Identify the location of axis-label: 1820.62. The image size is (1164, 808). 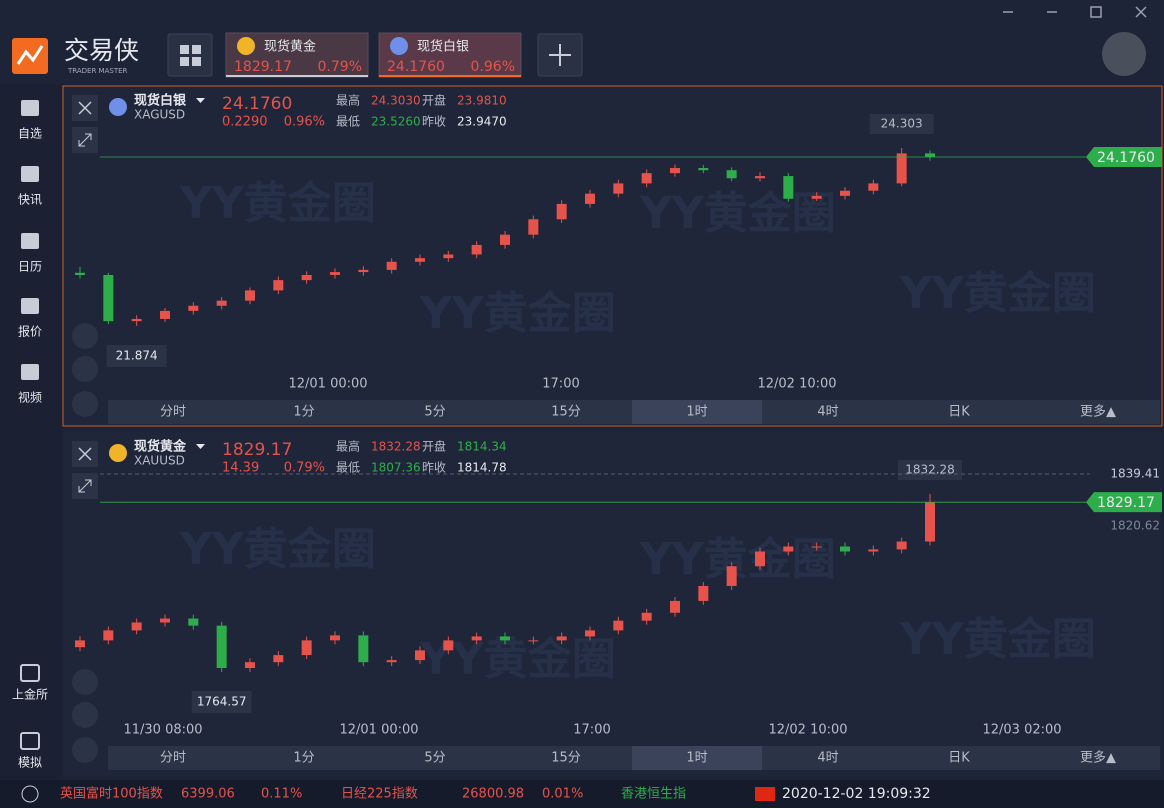
(1135, 526).